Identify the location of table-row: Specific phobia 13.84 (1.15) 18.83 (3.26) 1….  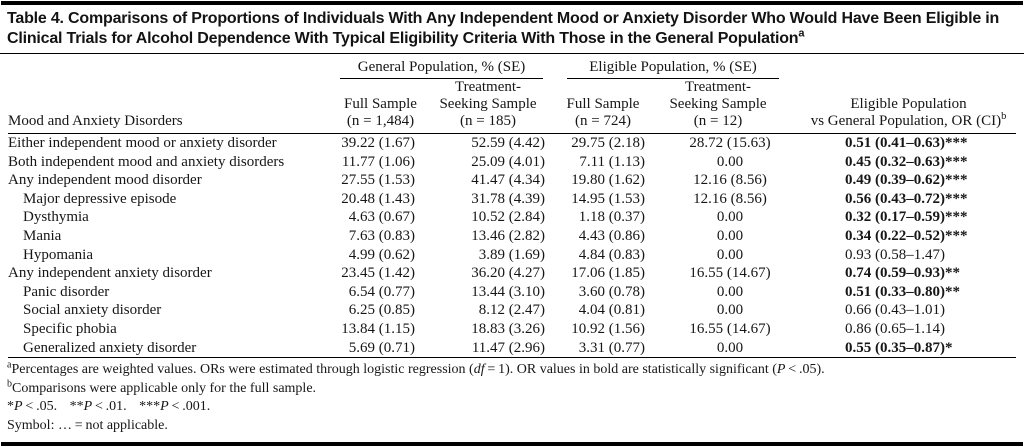
(512, 329).